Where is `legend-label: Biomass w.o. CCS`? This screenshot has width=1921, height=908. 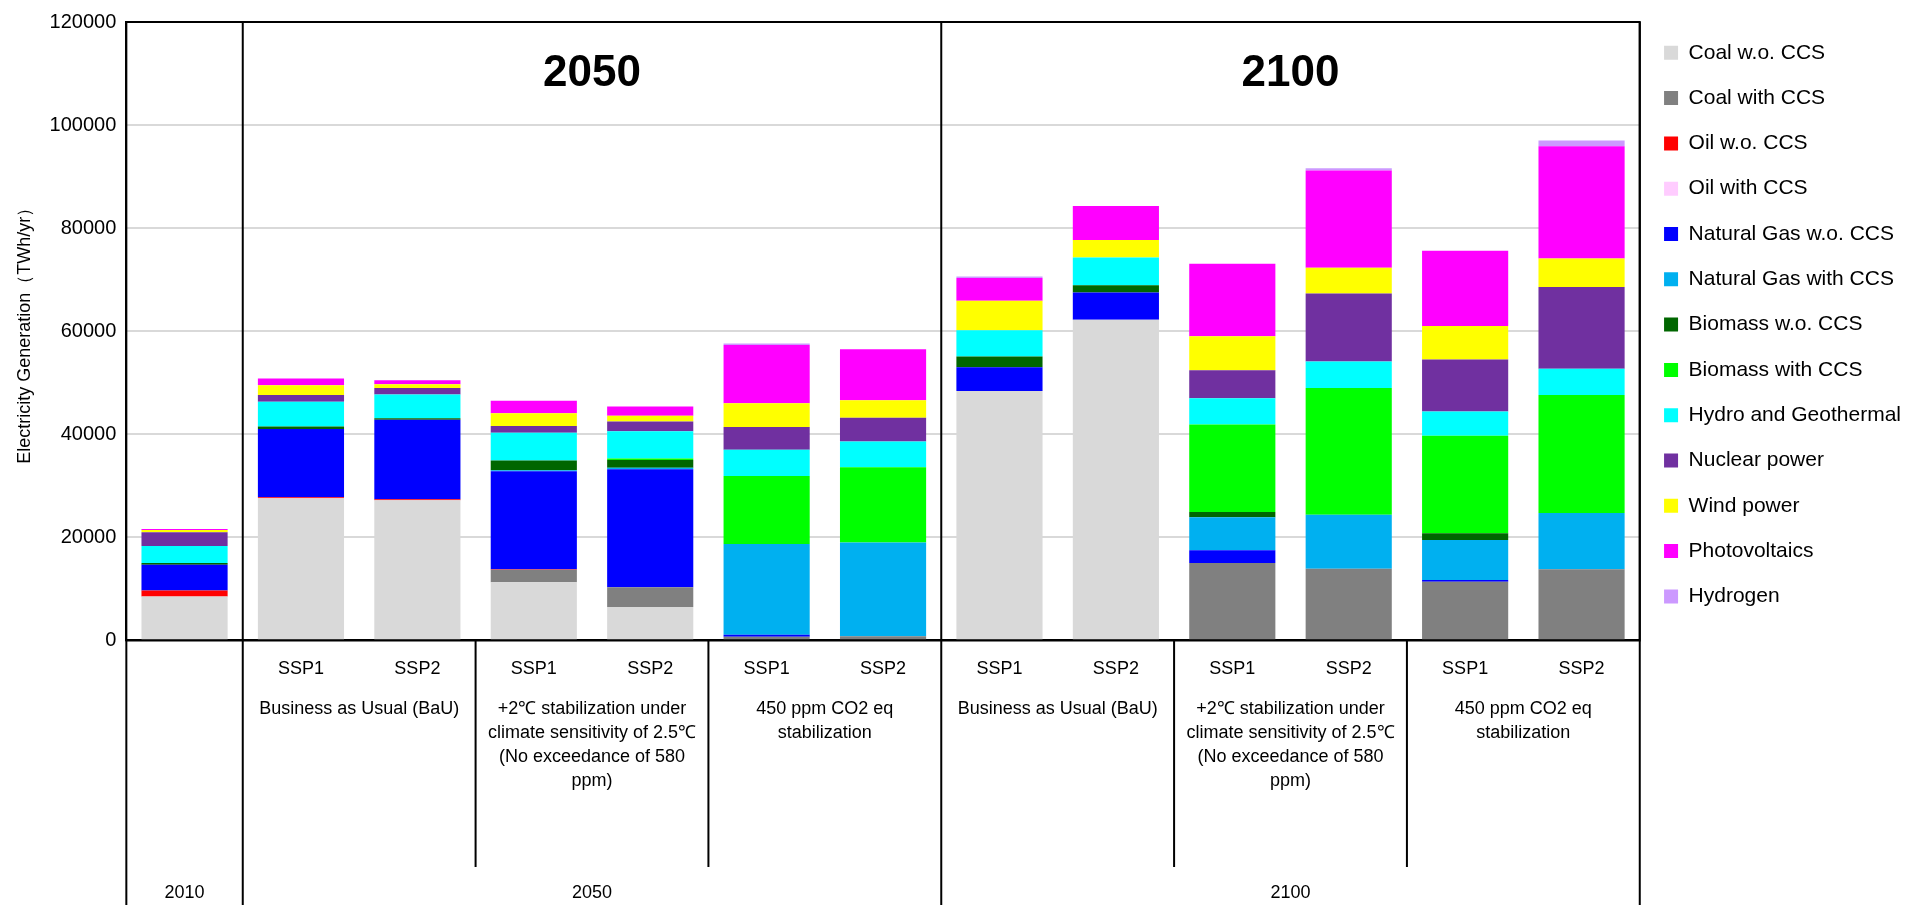 legend-label: Biomass w.o. CCS is located at coordinates (1775, 323).